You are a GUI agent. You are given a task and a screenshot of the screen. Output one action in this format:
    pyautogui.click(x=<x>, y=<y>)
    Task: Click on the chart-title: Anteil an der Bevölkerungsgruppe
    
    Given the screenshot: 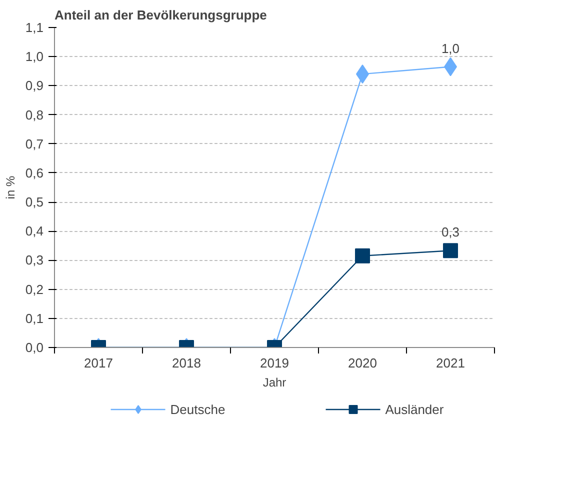 What is the action you would take?
    pyautogui.click(x=160, y=15)
    